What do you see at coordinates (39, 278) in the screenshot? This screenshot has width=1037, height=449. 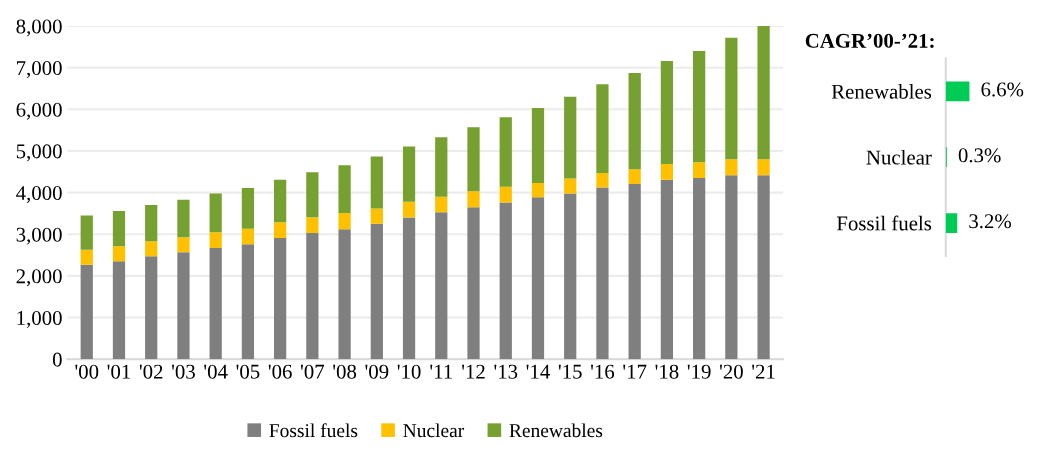 I see `y-tick-label: 2,000` at bounding box center [39, 278].